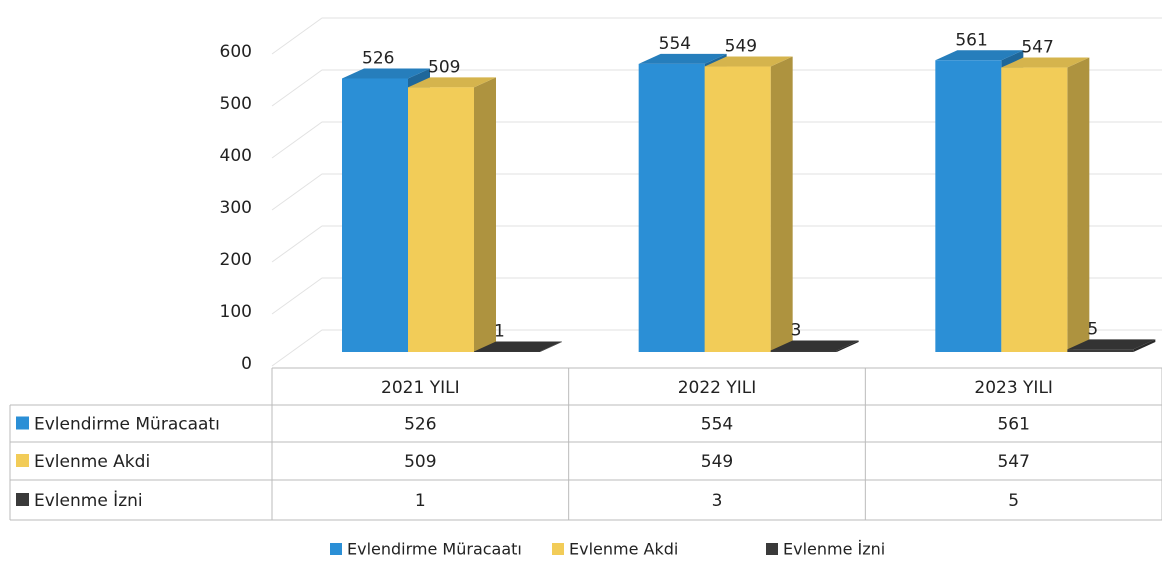 The image size is (1162, 572). I want to click on data-label: 547, so click(1037, 48).